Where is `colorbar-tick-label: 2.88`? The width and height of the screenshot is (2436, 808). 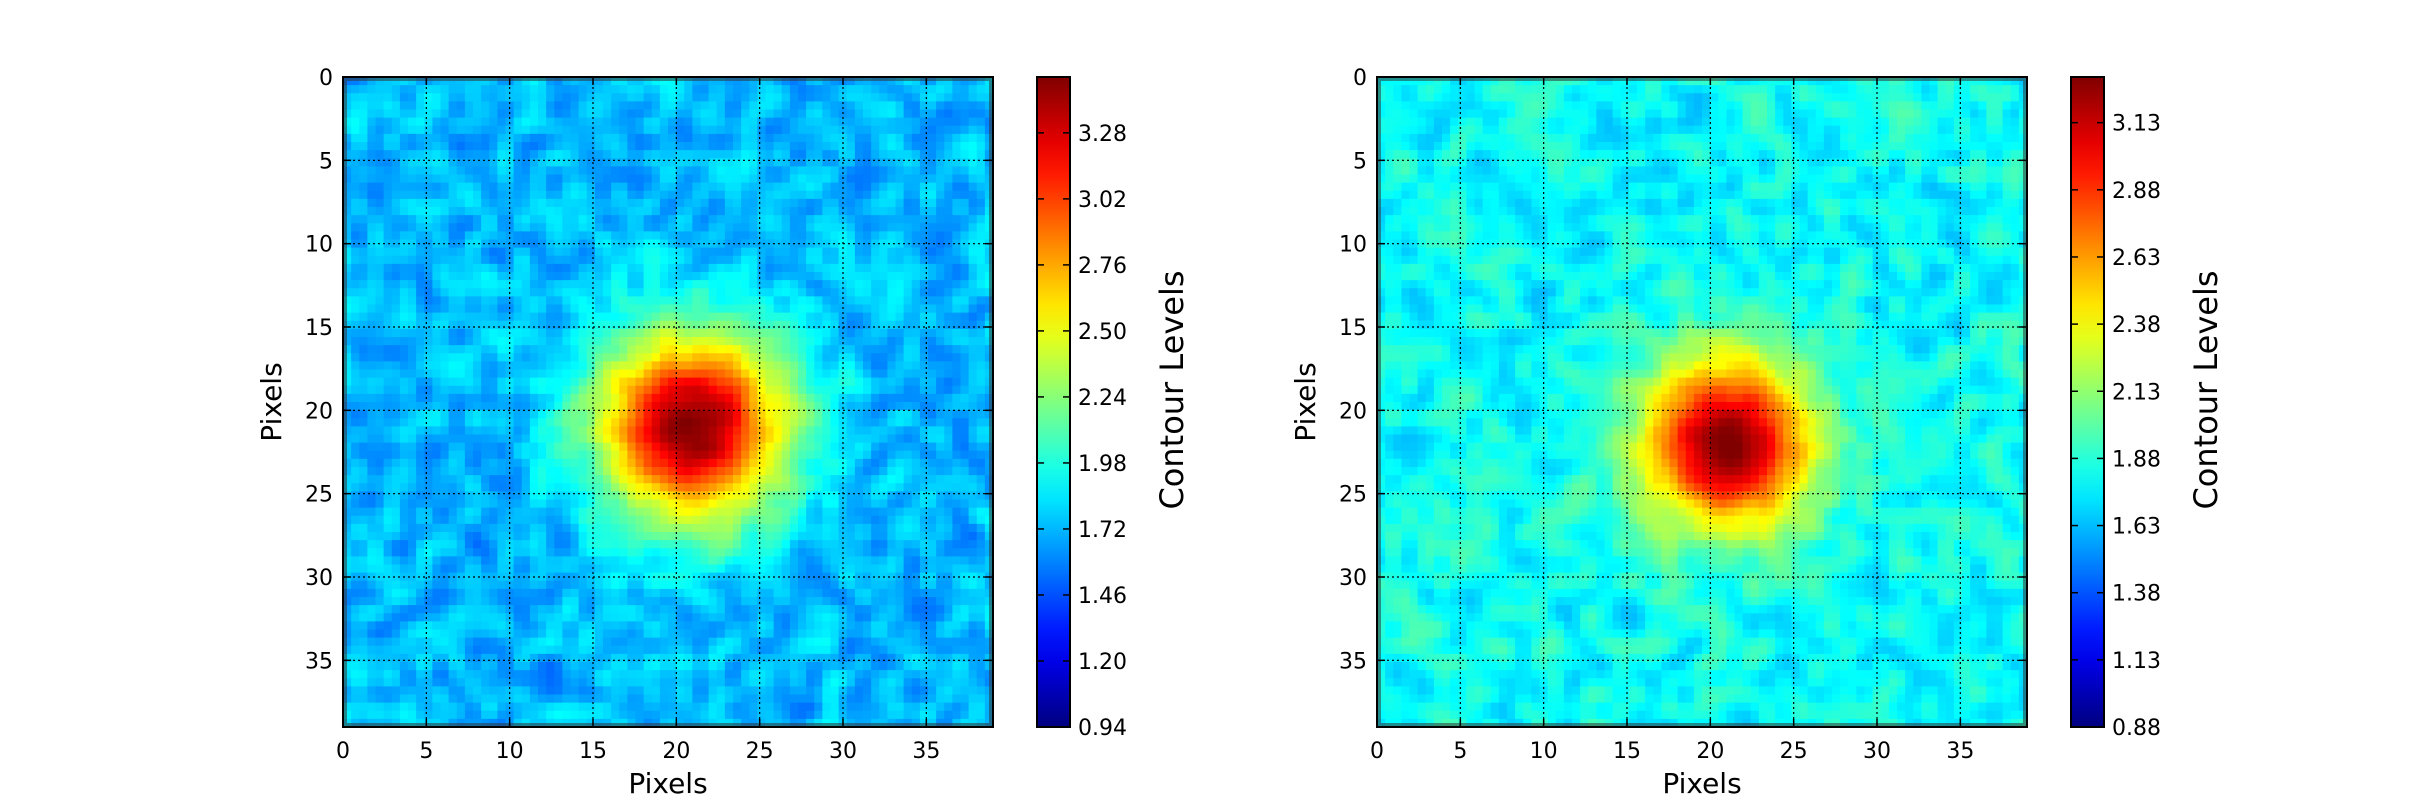
colorbar-tick-label: 2.88 is located at coordinates (2136, 191).